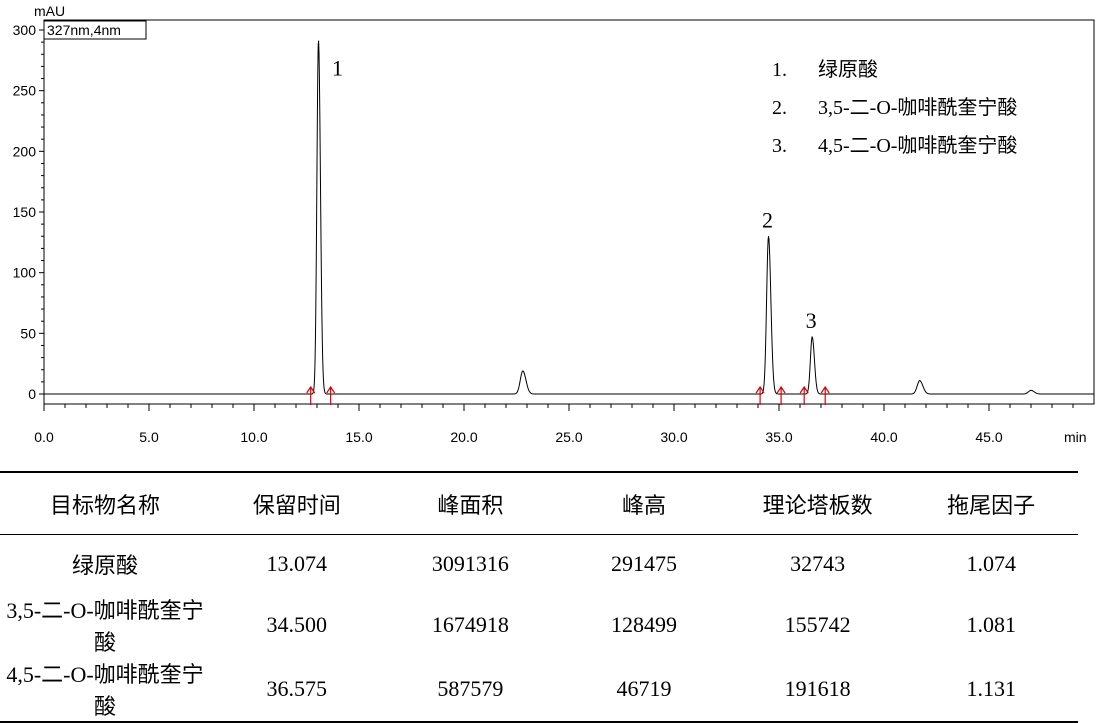 The width and height of the screenshot is (1100, 723). I want to click on channel-label-box, so click(95, 30).